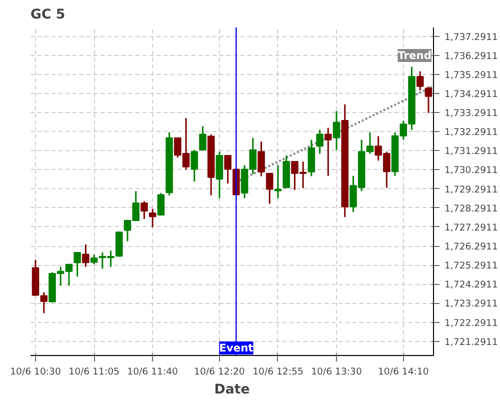 This screenshot has height=400, width=500. Describe the element at coordinates (471, 56) in the screenshot. I see `y-tick-label: 1,736.2911` at that location.